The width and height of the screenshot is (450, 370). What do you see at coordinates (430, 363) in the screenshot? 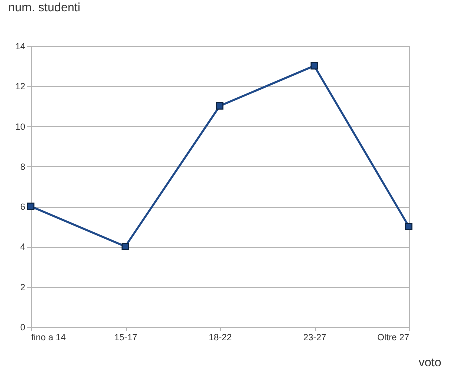
I see `x-axis-title: voto` at bounding box center [430, 363].